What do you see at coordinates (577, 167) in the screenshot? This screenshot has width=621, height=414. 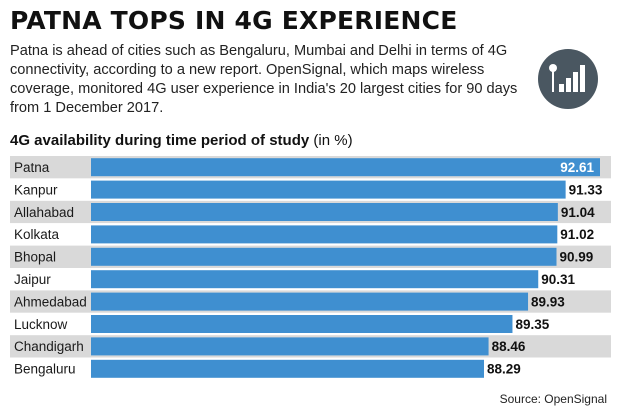 I see `value-label: 92.61` at bounding box center [577, 167].